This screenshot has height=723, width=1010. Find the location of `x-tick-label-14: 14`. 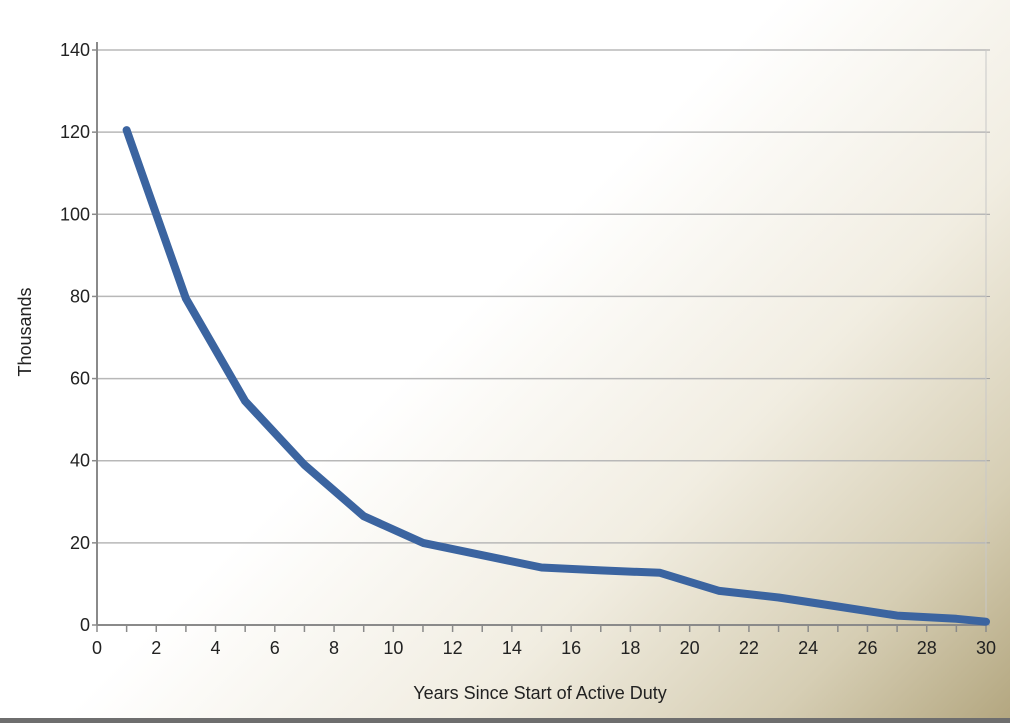

x-tick-label-14: 14 is located at coordinates (512, 648).